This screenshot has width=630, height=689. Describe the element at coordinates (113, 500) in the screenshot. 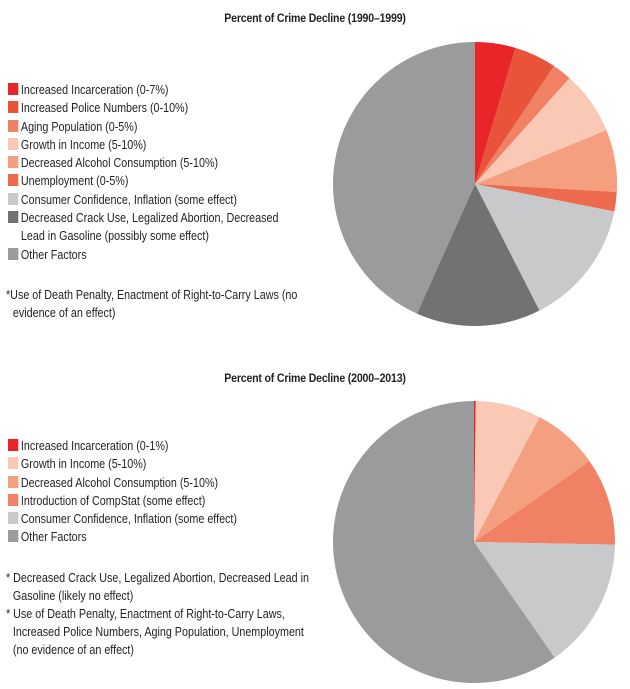

I see `legend-label: Introduction of CompStat (some effect)` at that location.